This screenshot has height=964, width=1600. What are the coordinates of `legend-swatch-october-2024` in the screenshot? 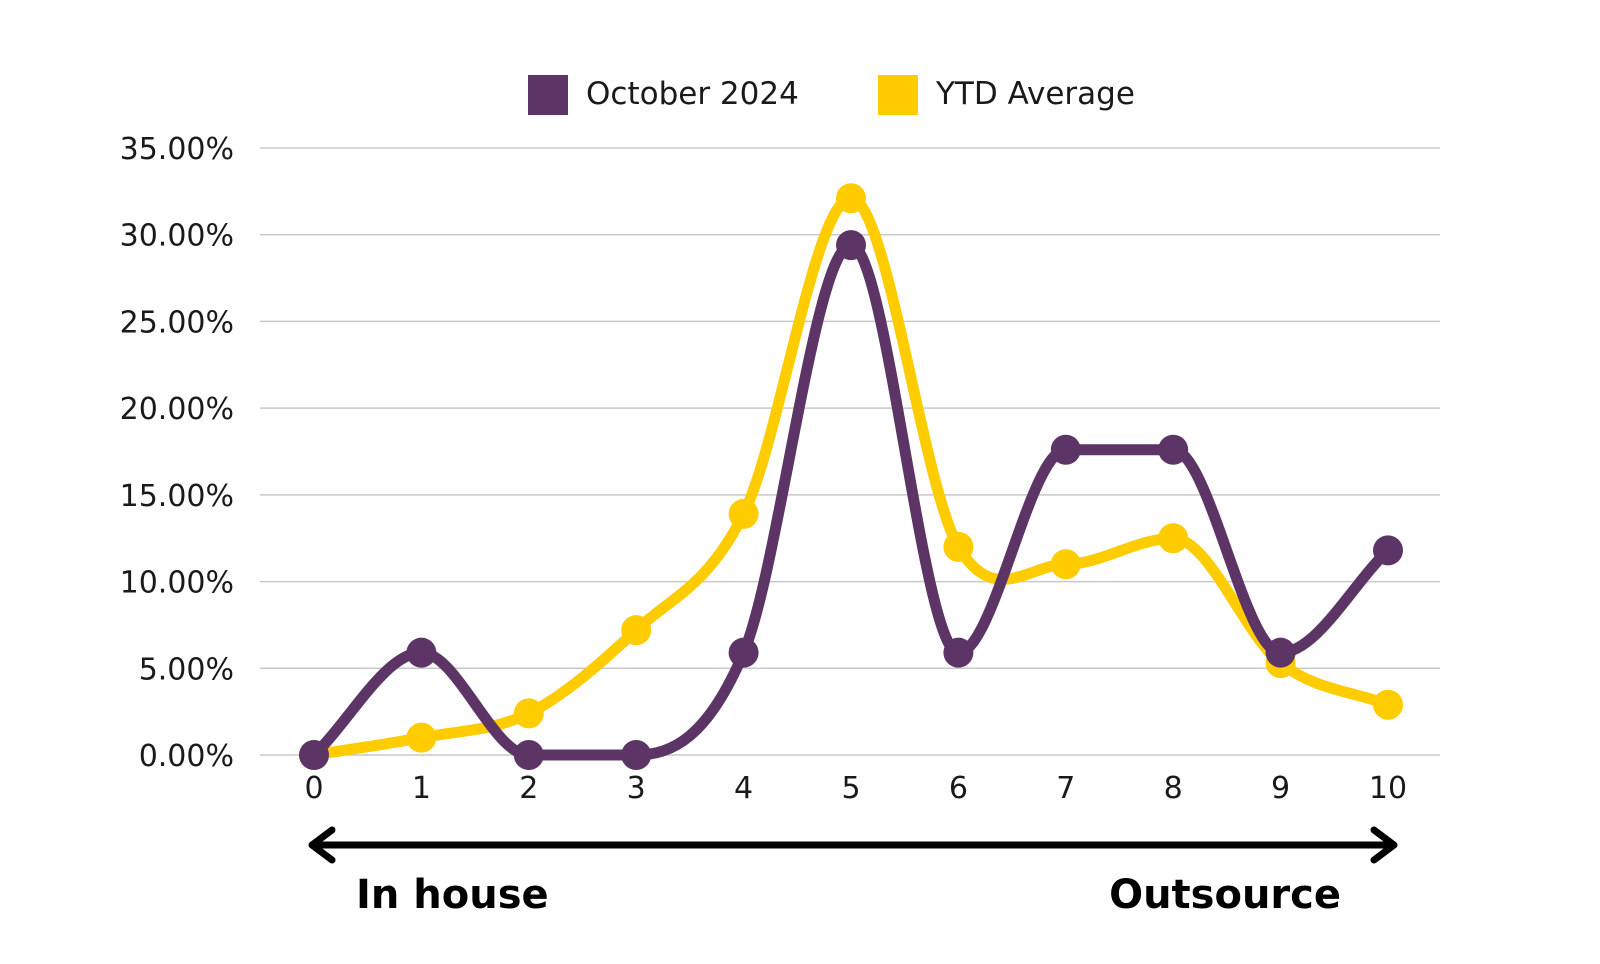 It's located at (548, 95).